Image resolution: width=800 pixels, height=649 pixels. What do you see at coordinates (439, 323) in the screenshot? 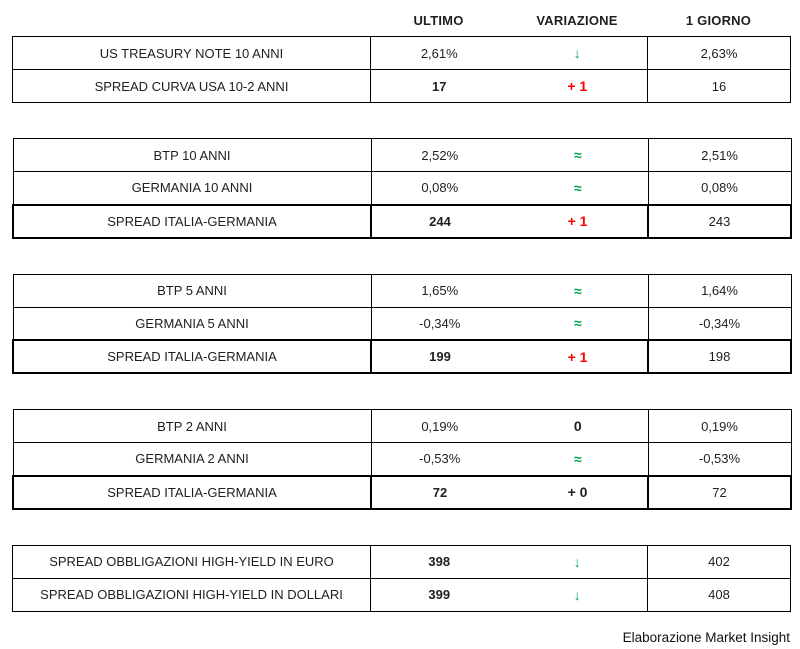
I see `ultimo-value: -0,34%` at bounding box center [439, 323].